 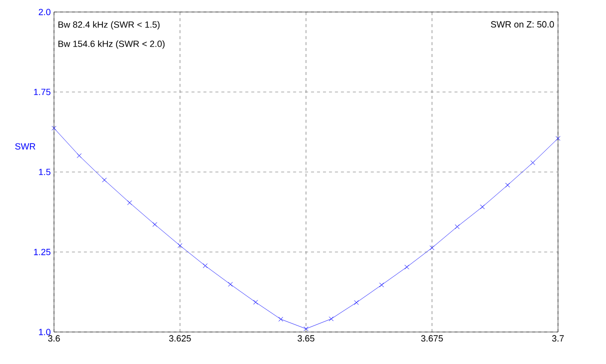 What do you see at coordinates (42, 92) in the screenshot?
I see `y-tick-label: 1.75` at bounding box center [42, 92].